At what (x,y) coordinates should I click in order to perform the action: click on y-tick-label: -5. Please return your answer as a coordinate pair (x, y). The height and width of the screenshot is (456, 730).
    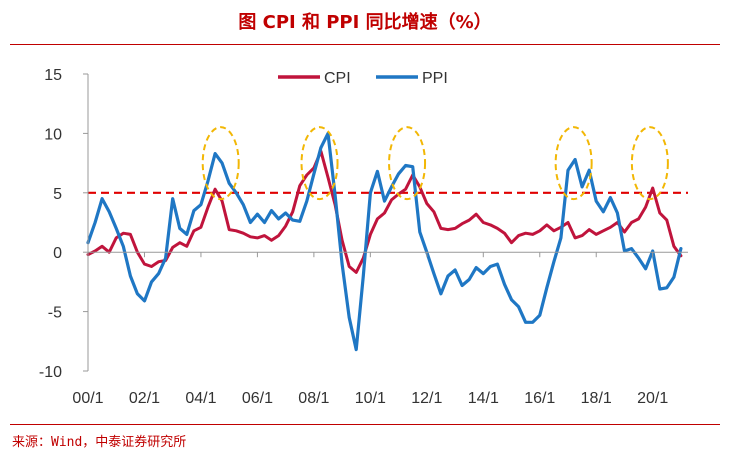
    Looking at the image, I should click on (55, 313).